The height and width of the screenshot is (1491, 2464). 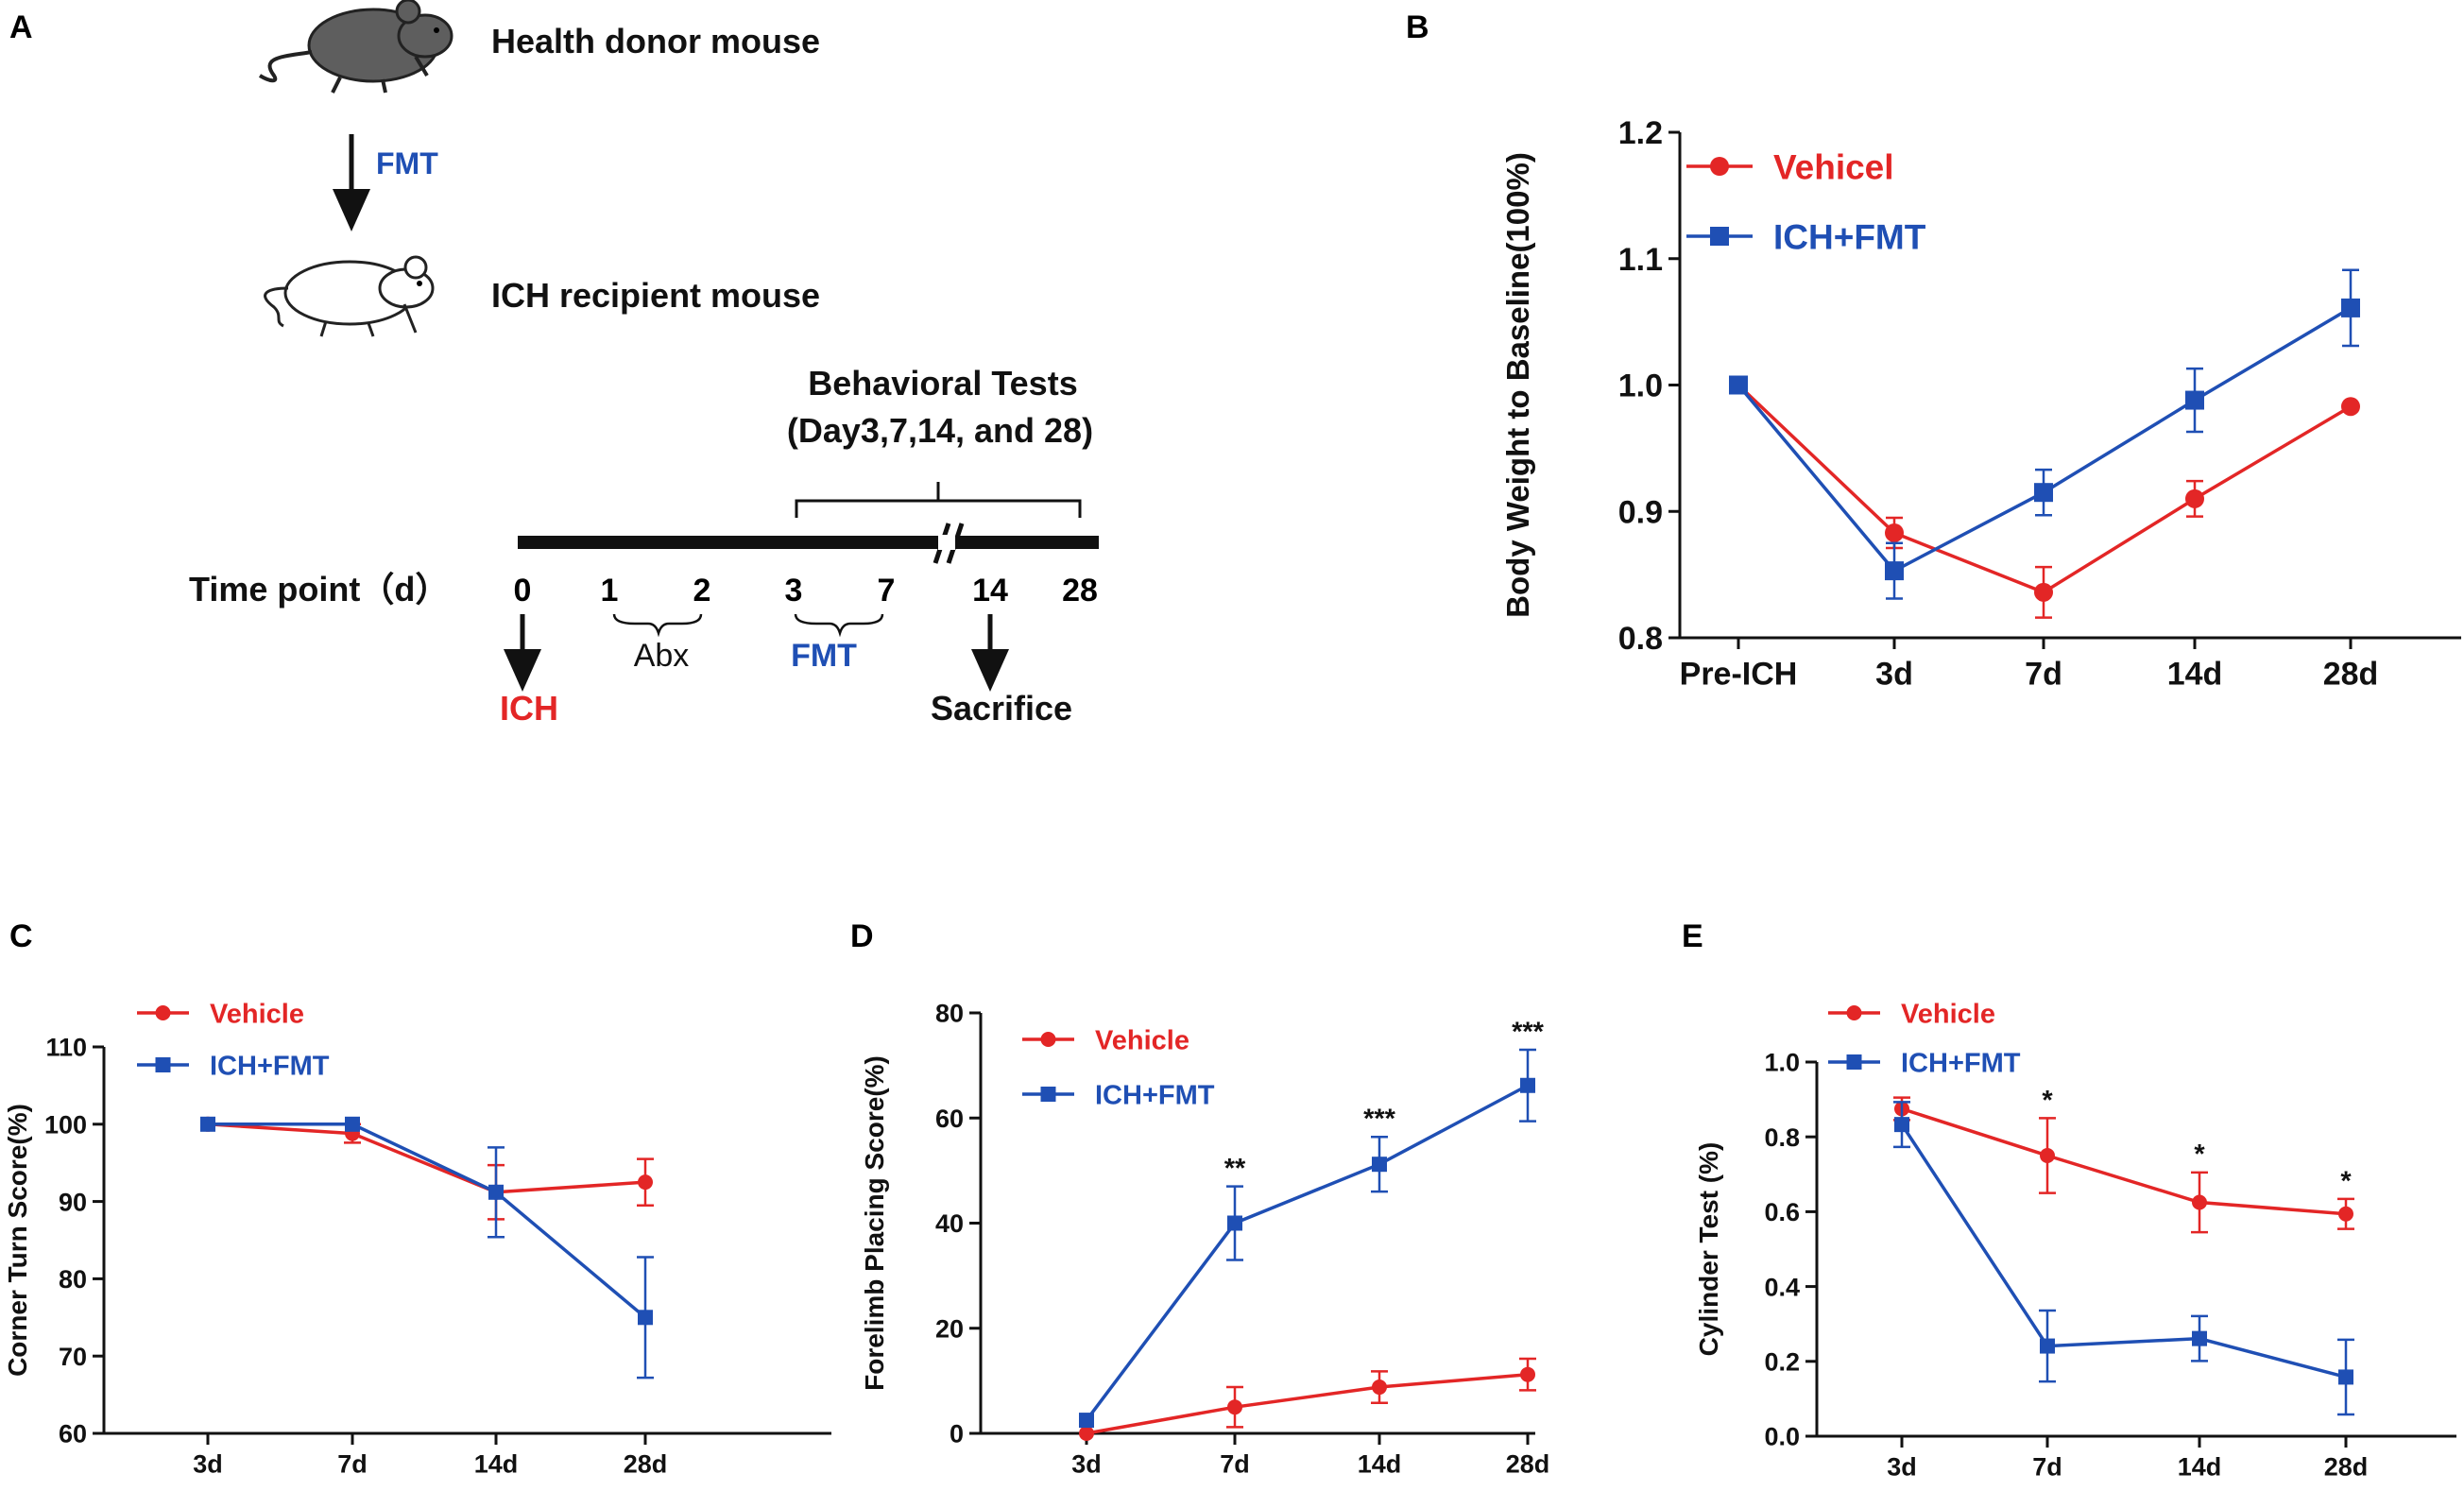 I want to click on behavioral-tests-title: Behavioral Tests, so click(x=943, y=383).